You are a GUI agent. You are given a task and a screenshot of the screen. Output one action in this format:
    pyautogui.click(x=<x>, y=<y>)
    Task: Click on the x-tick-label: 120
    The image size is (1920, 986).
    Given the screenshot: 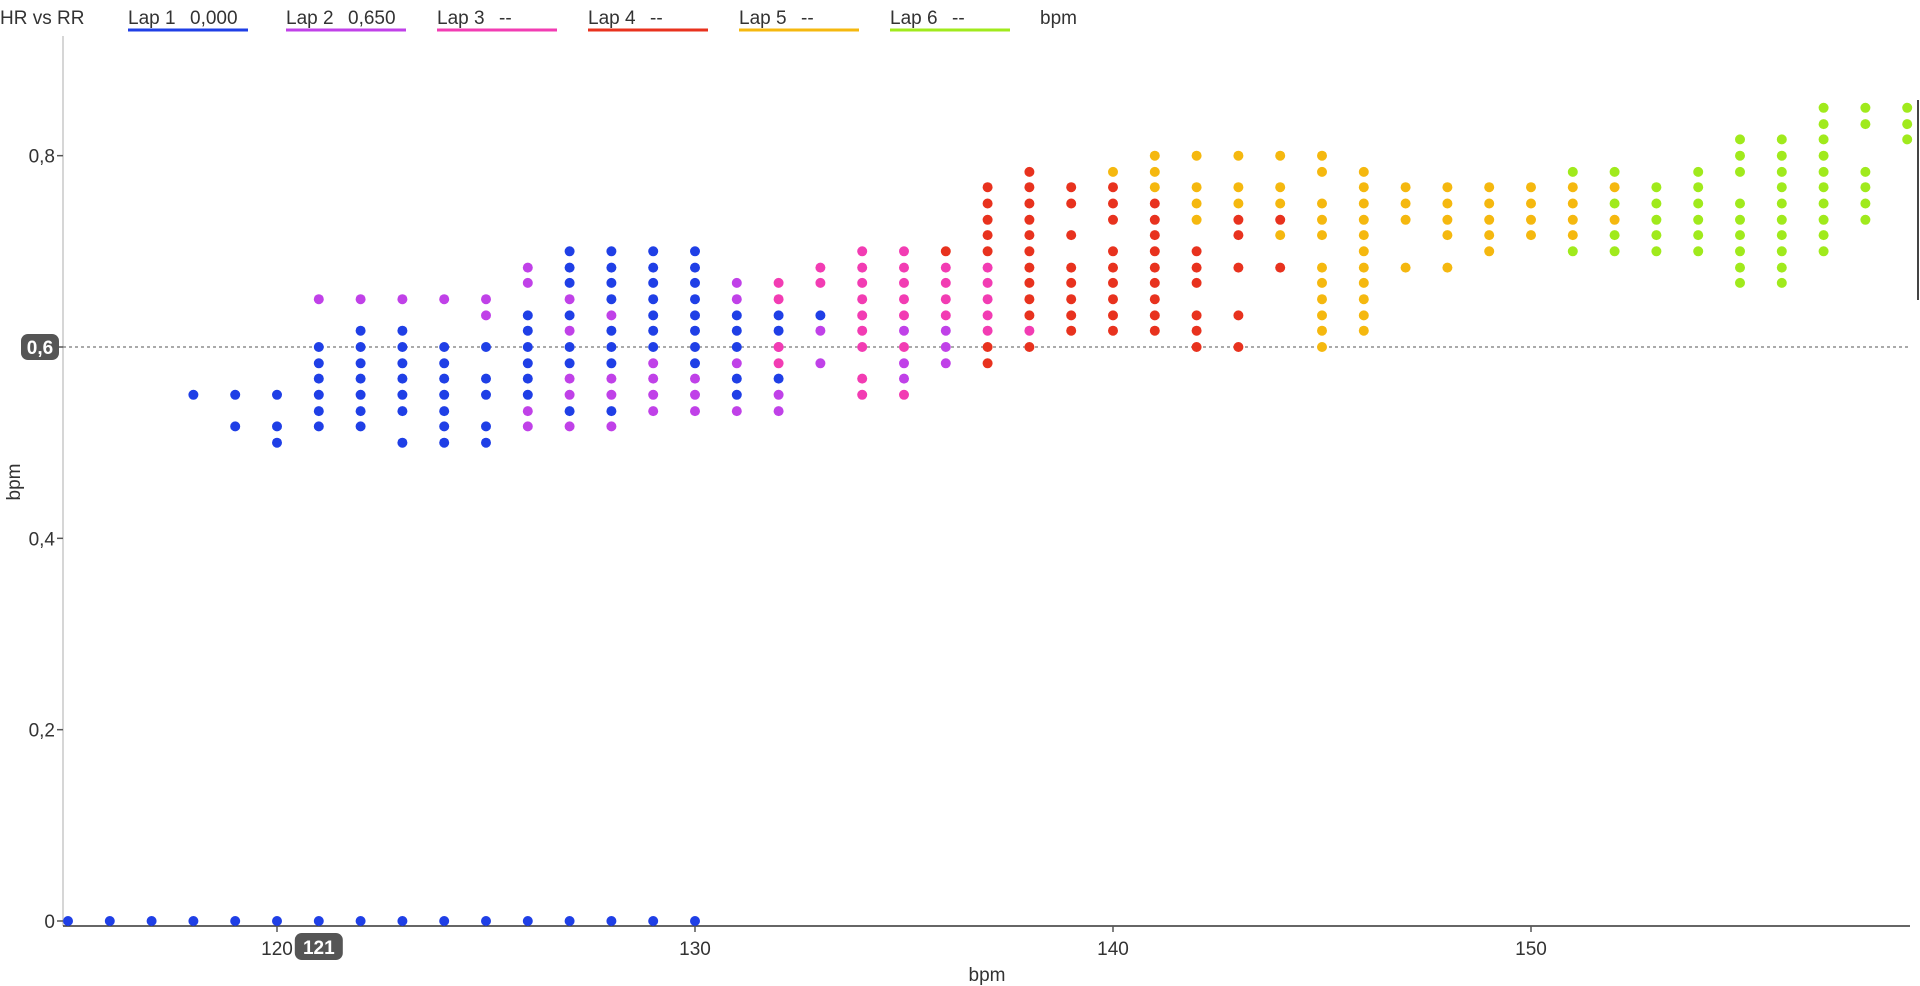 What is the action you would take?
    pyautogui.click(x=277, y=949)
    